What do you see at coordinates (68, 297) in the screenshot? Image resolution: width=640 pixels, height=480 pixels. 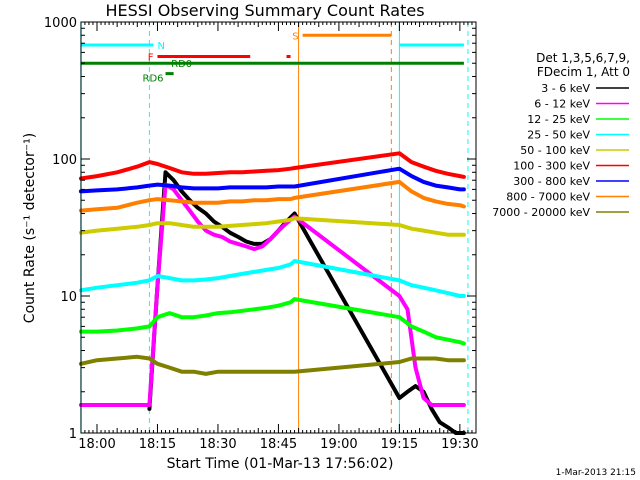 I see `y-tick-label: 10` at bounding box center [68, 297].